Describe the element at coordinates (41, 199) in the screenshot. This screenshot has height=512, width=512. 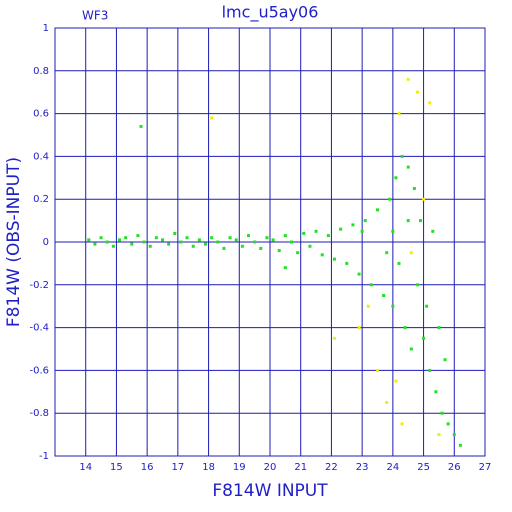
I see `y-tick-label: 0.2` at that location.